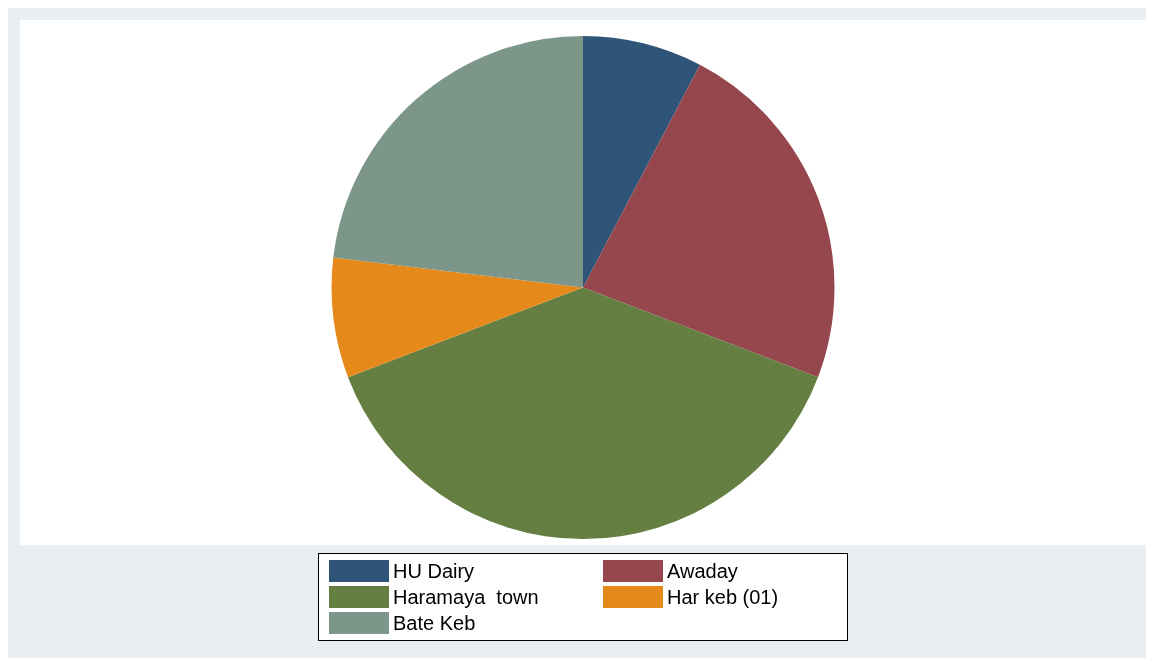 The image size is (1154, 665). I want to click on legend-label: Awaday, so click(703, 571).